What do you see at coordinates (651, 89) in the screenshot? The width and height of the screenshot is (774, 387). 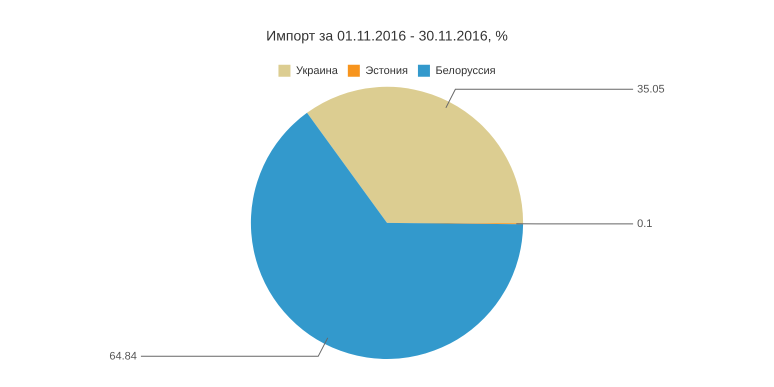 I see `data-label: 35.05` at bounding box center [651, 89].